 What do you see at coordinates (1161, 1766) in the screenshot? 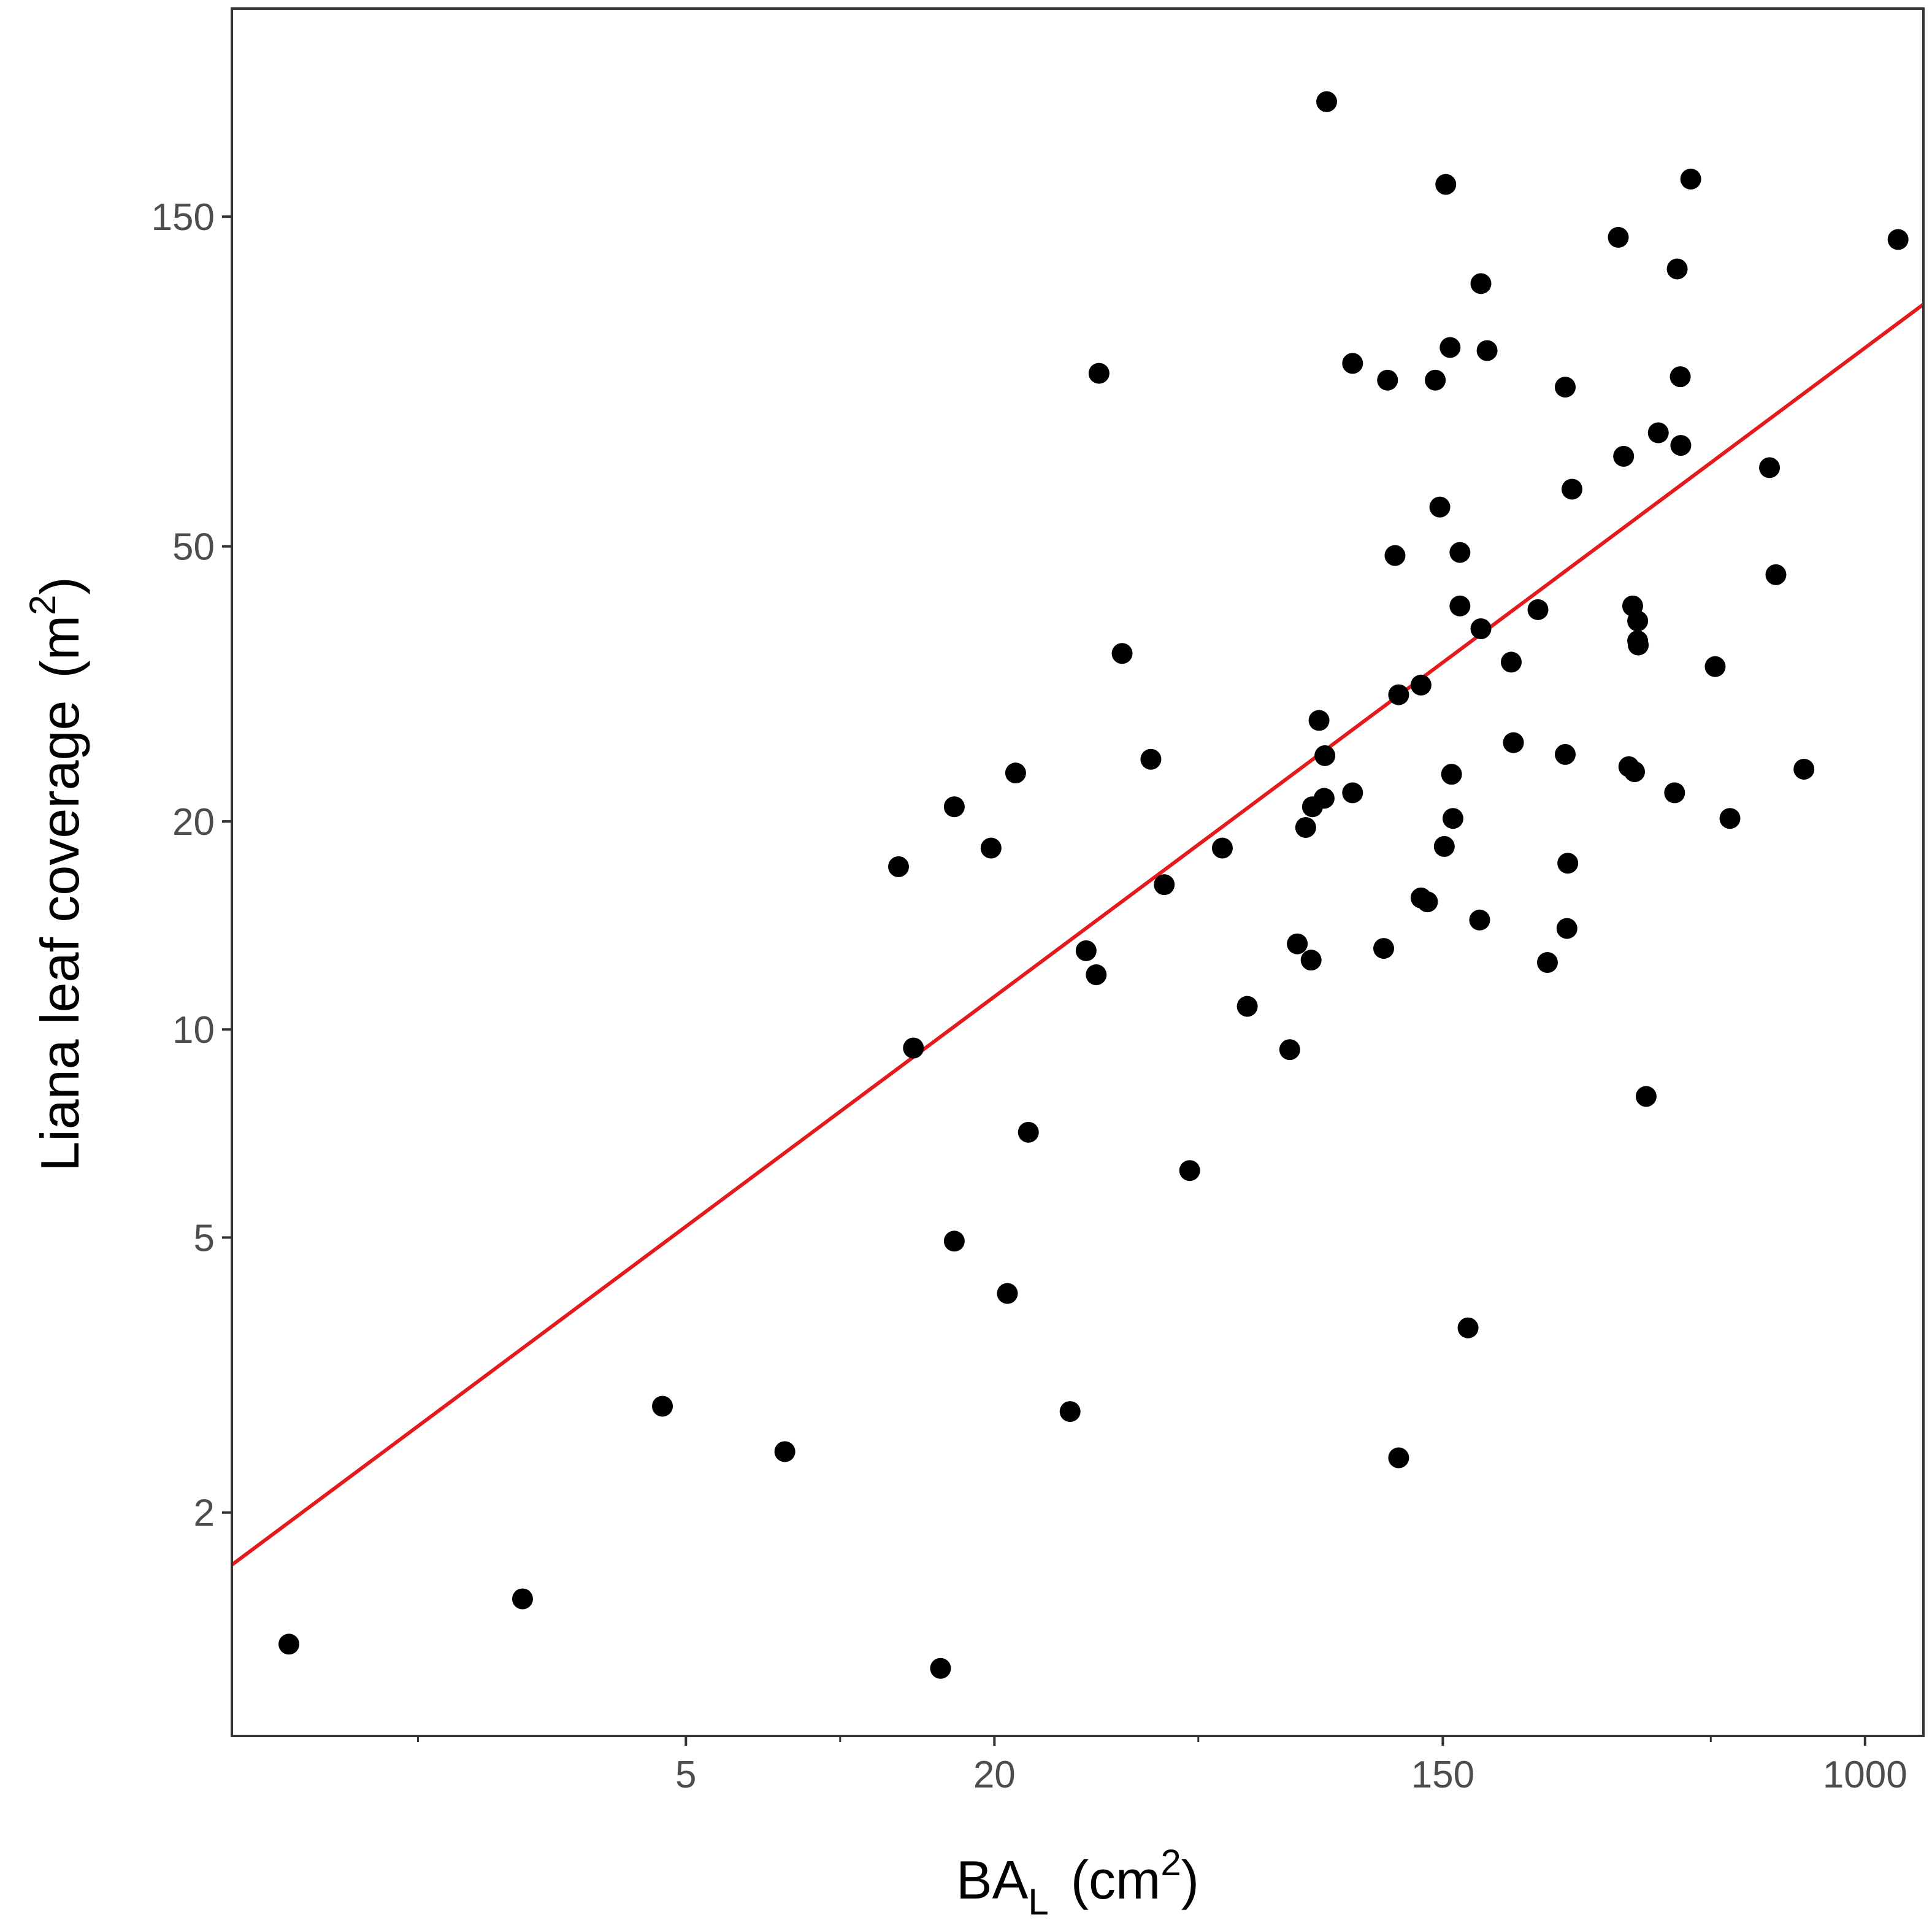
I see `x-axis: 5 20 150 1000` at bounding box center [1161, 1766].